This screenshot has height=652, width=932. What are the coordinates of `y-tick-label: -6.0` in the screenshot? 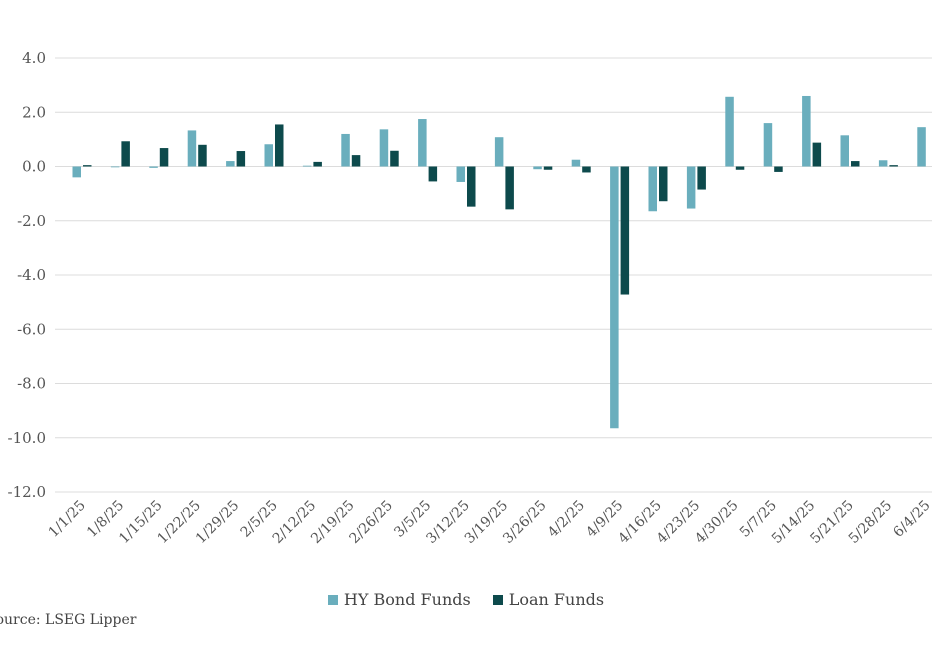 It's located at (31, 329).